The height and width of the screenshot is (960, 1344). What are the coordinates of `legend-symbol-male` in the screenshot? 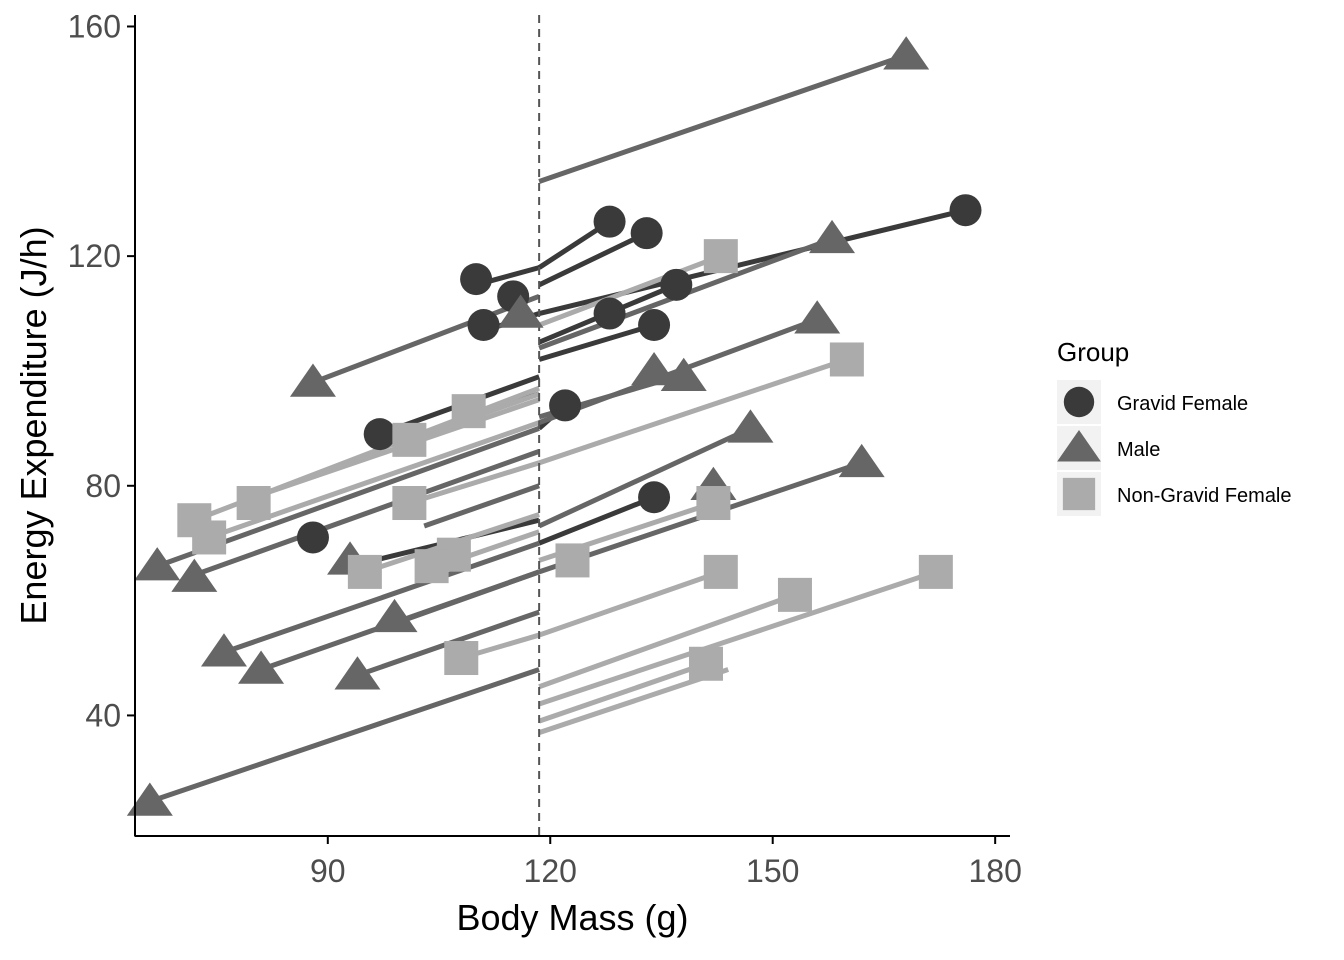 It's located at (1079, 445).